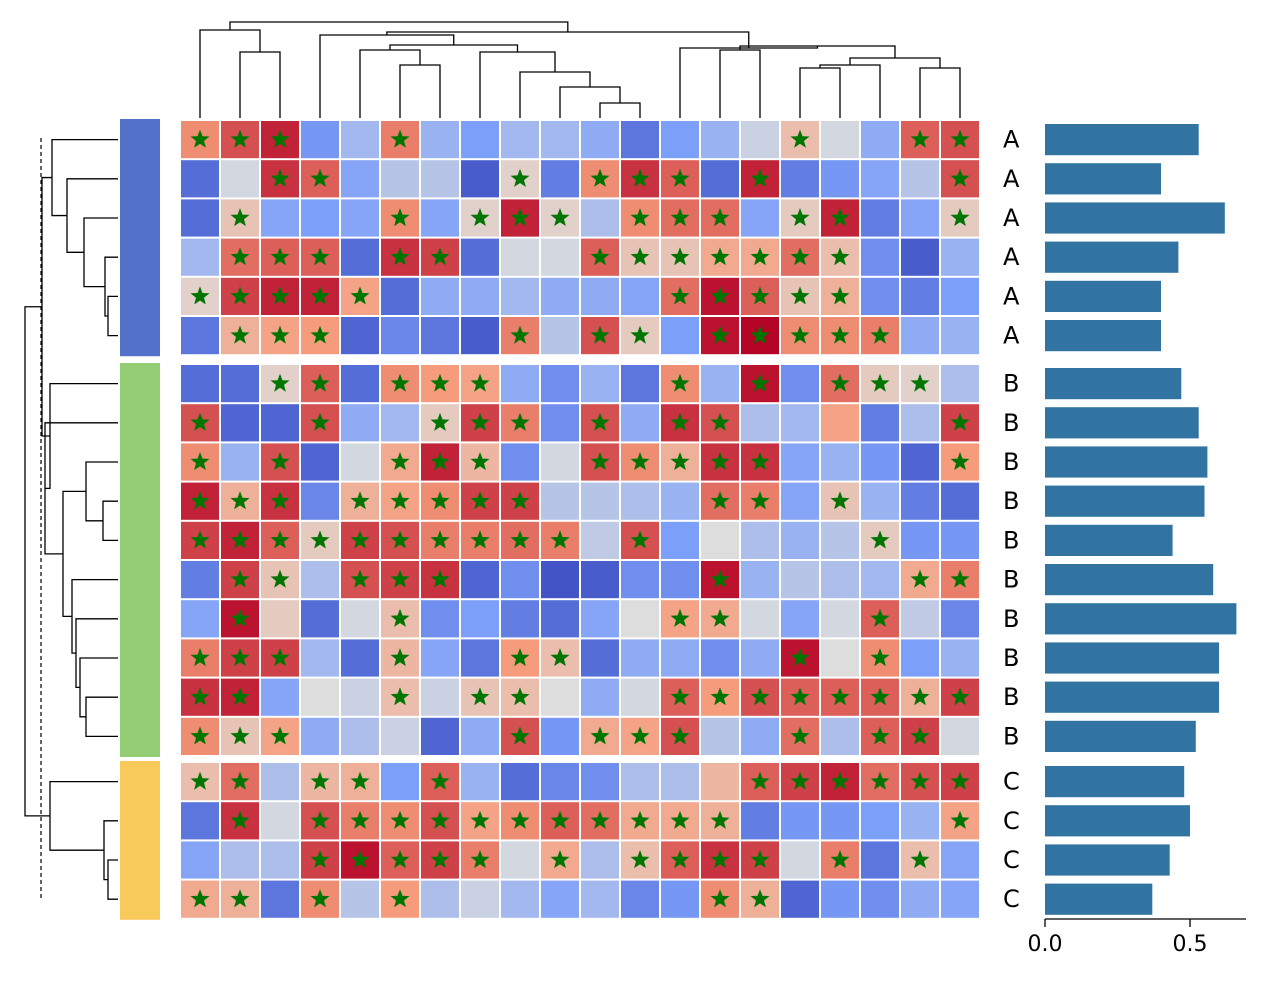  What do you see at coordinates (1141, 519) in the screenshot?
I see `bar-panel` at bounding box center [1141, 519].